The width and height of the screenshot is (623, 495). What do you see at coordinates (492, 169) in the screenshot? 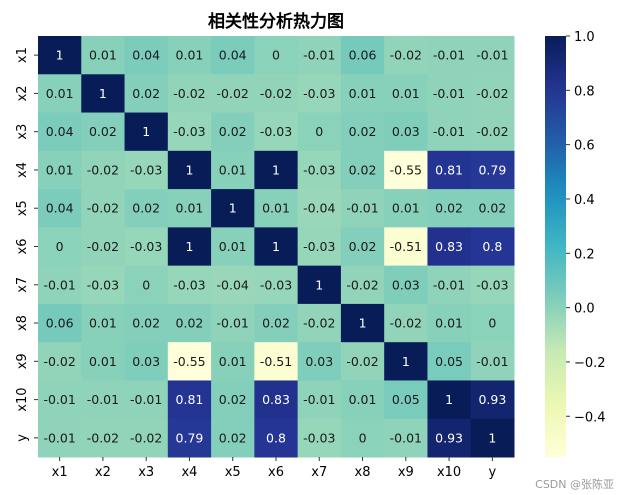
I see `cell-value-label: 0.79` at bounding box center [492, 169].